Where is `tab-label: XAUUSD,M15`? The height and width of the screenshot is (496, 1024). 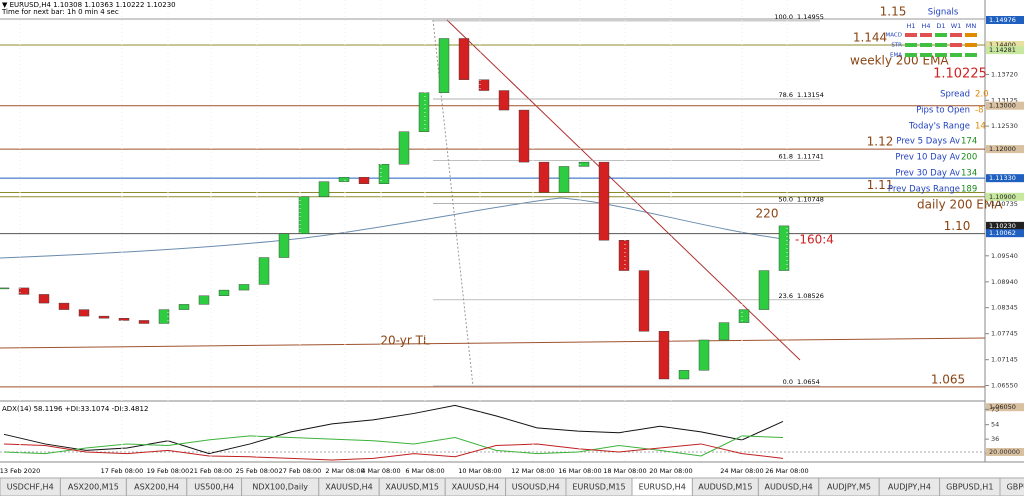 tab-label: XAUUSD,M15 is located at coordinates (412, 487).